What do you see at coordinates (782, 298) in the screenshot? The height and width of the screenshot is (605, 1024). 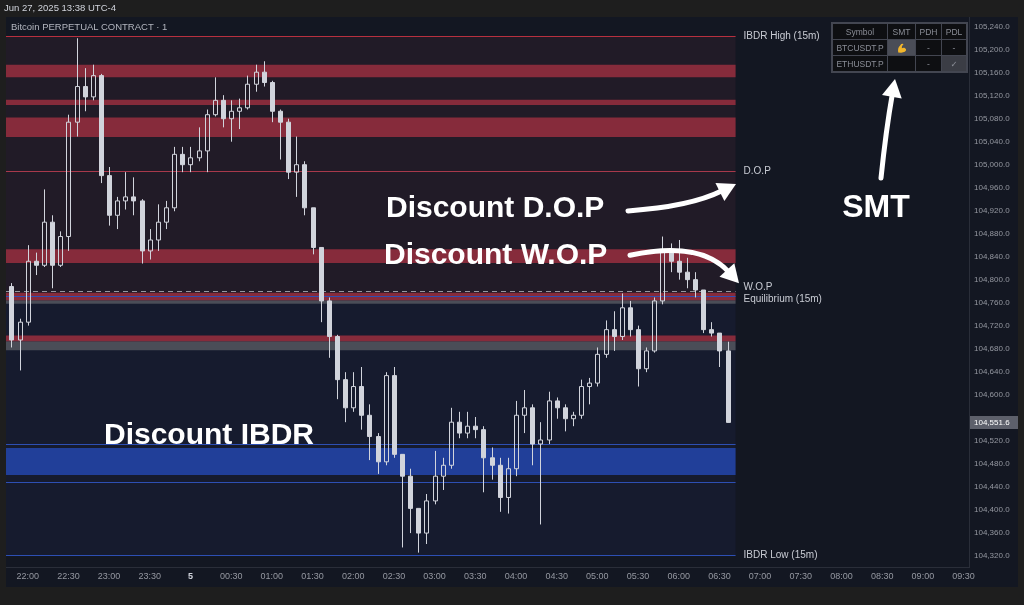 I see `ref-line-label: Equilibrium (15m)` at bounding box center [782, 298].